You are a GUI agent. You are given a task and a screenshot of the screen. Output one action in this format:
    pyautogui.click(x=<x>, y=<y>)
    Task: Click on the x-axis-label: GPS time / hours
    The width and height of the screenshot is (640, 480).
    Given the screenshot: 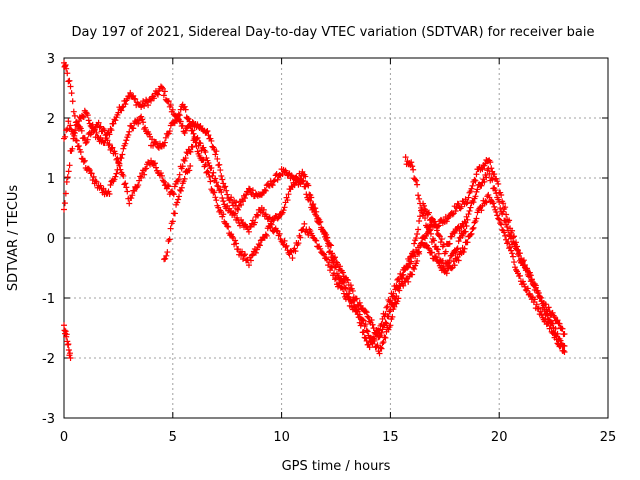 What is the action you would take?
    pyautogui.click(x=336, y=466)
    